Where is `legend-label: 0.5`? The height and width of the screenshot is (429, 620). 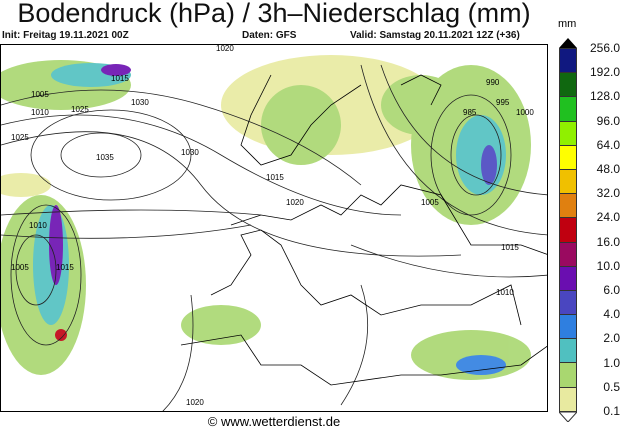 legend-label: 0.5 is located at coordinates (611, 386).